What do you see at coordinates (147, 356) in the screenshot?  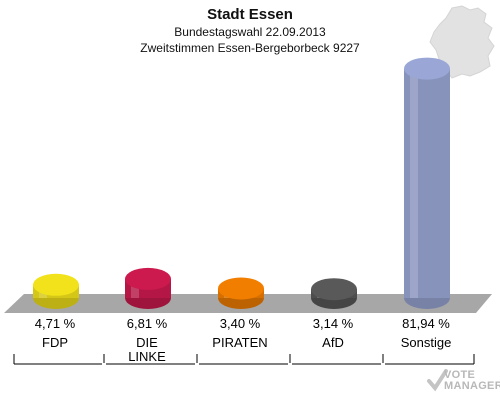 I see `category-label-linke-line2: LINKE` at bounding box center [147, 356].